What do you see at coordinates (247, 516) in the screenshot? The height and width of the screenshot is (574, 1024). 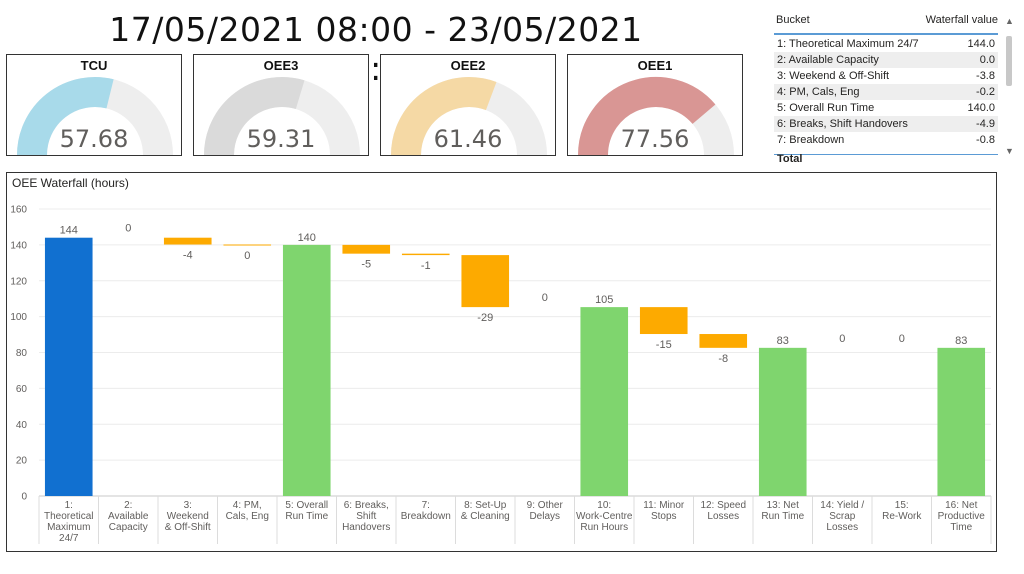 I see `x-tick-label: Cals, Eng` at bounding box center [247, 516].